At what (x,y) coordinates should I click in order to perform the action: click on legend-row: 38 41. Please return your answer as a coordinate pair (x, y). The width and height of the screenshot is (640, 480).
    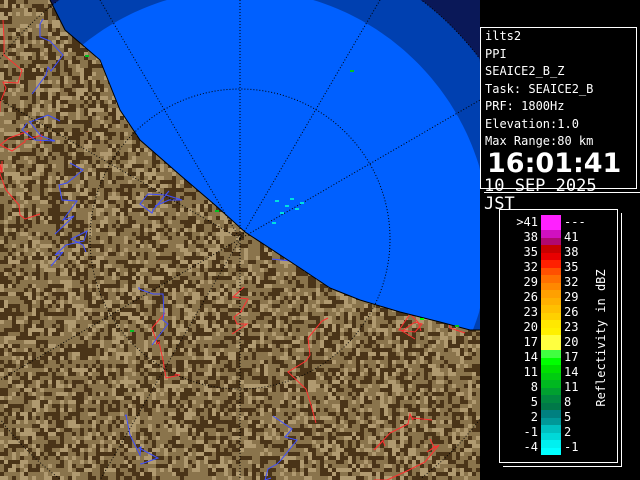
    Looking at the image, I should click on (558, 237).